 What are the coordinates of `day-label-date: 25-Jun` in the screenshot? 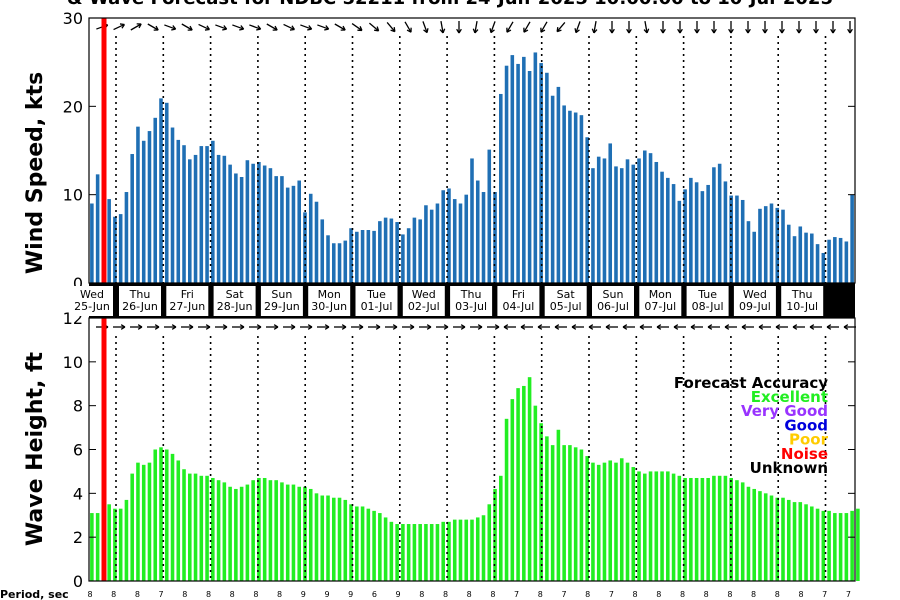 It's located at (92, 306).